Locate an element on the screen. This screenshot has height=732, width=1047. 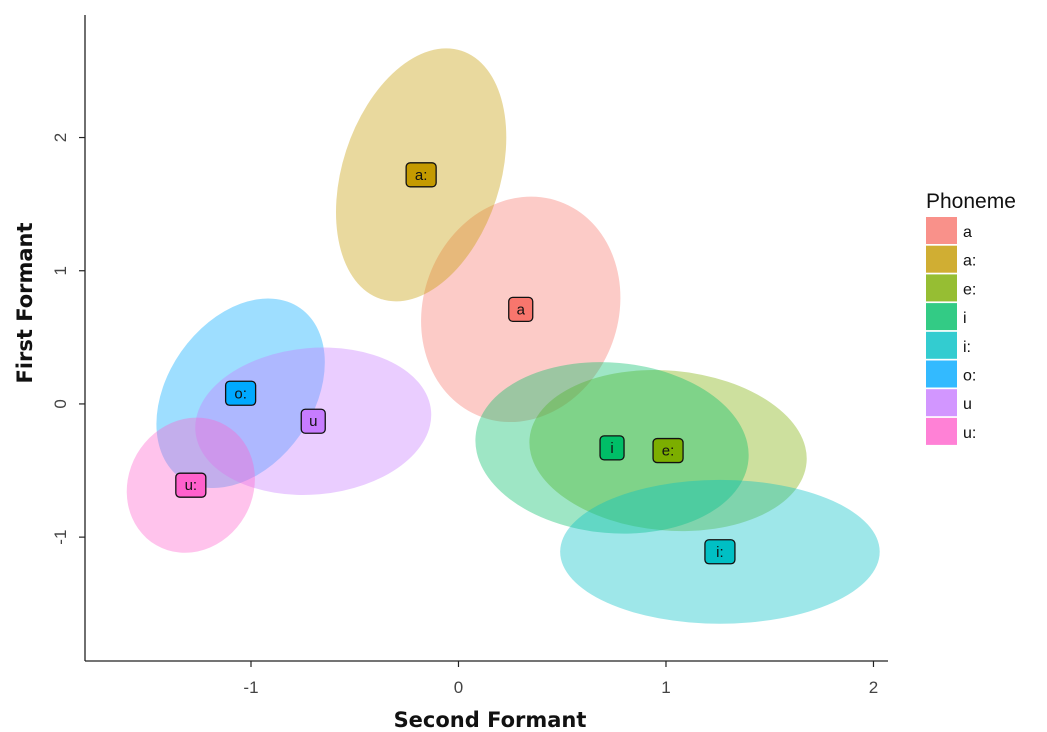
y-tick-label: 1 is located at coordinates (60, 270).